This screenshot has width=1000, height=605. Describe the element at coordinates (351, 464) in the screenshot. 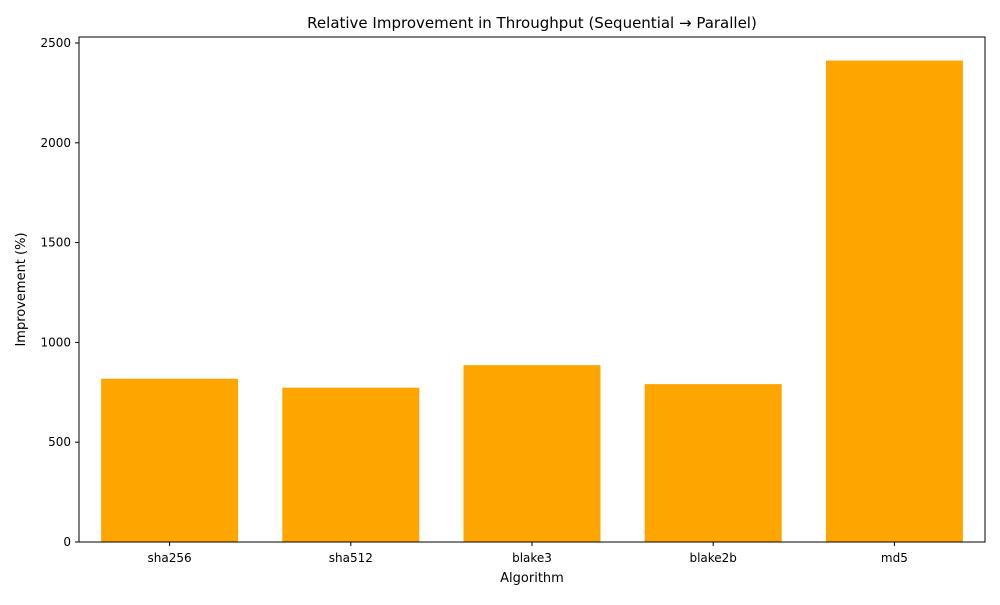

I see `bar-sha512` at that location.